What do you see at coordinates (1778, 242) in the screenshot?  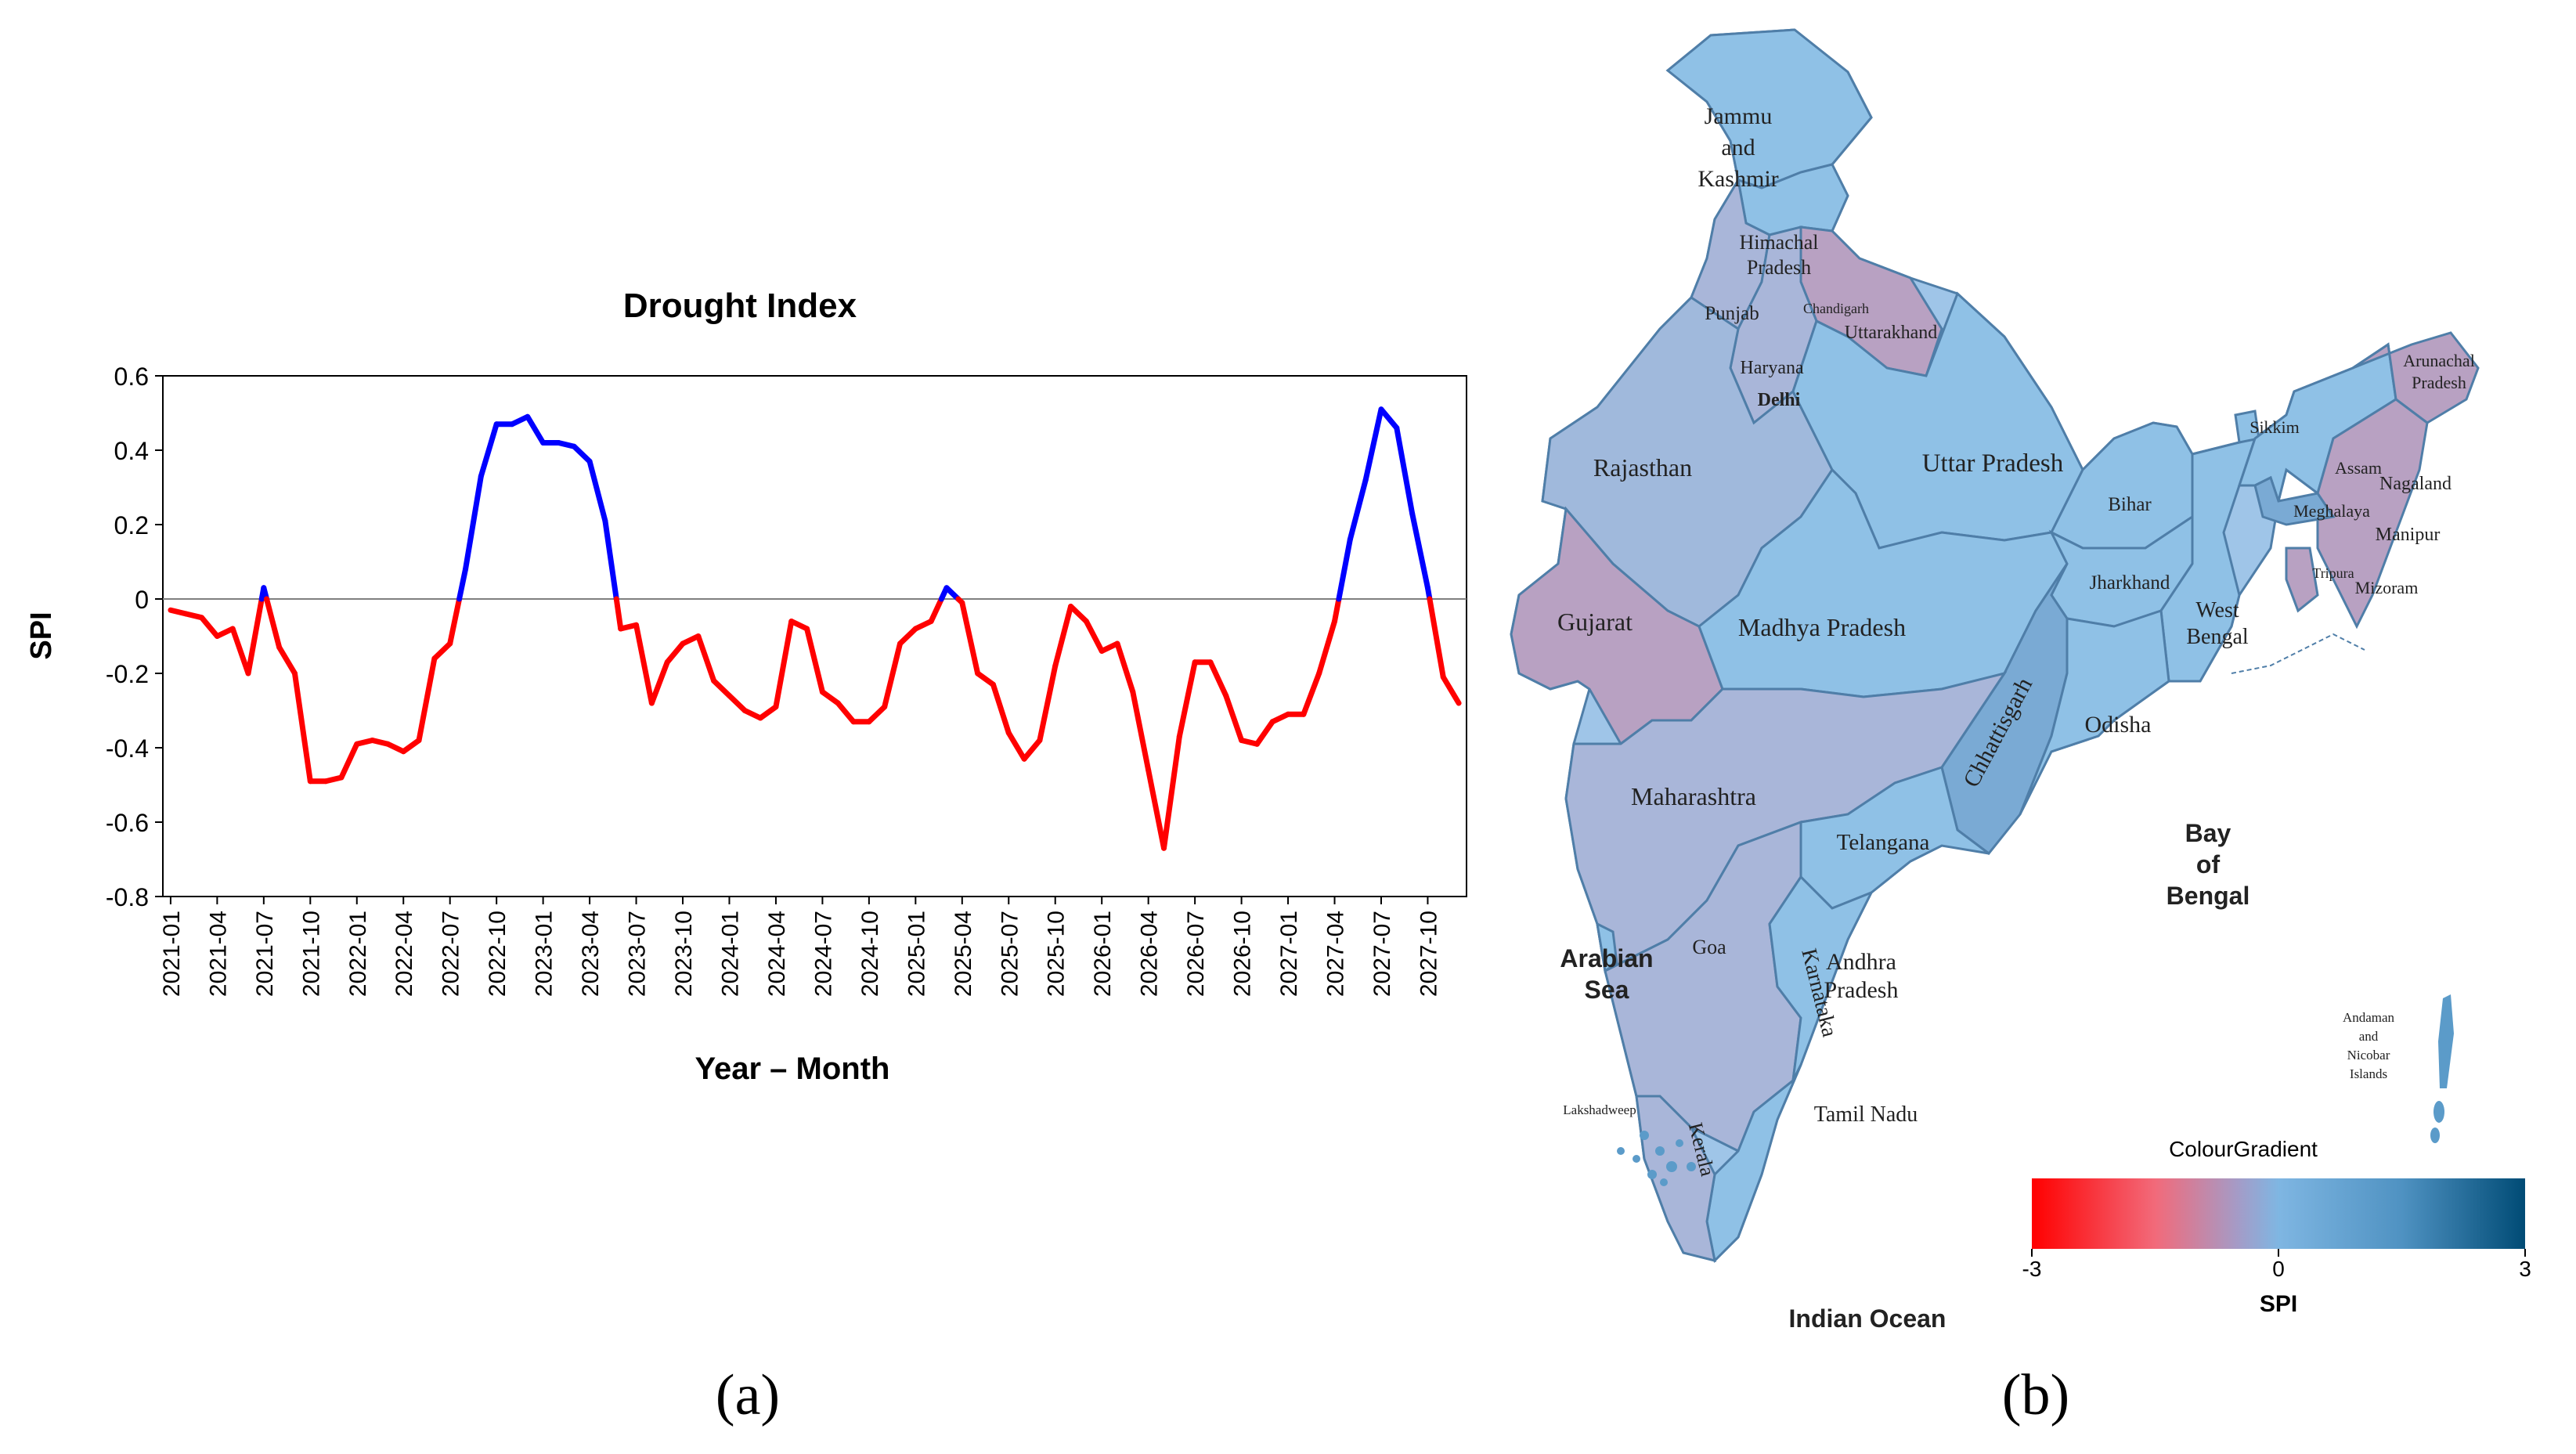 I see `region-label: Himachal` at bounding box center [1778, 242].